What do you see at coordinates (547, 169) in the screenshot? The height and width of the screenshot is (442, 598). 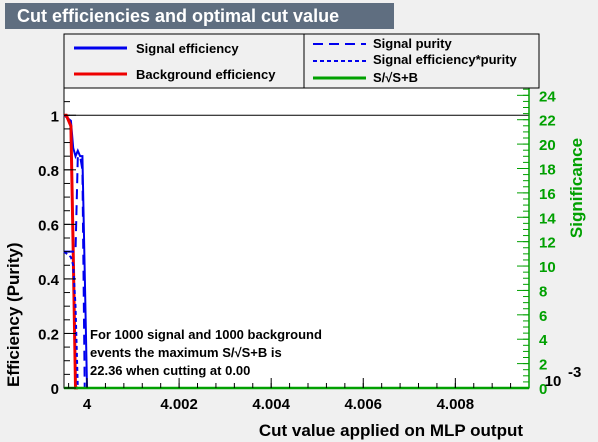 I see `y2-tick-label: 18` at bounding box center [547, 169].